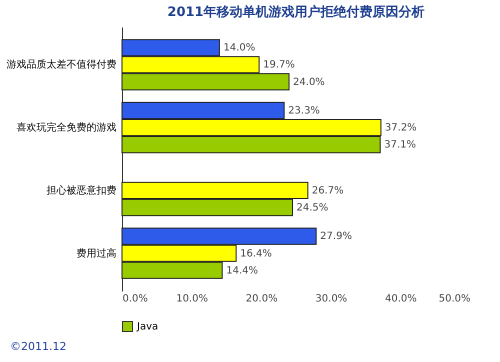  I want to click on data-label: 27.9%, so click(336, 236).